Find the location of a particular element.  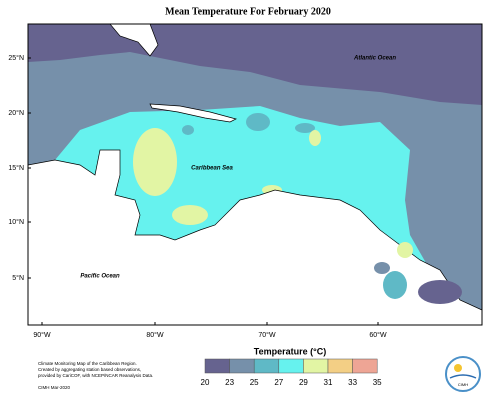

lon-label: 80°W is located at coordinates (155, 335).